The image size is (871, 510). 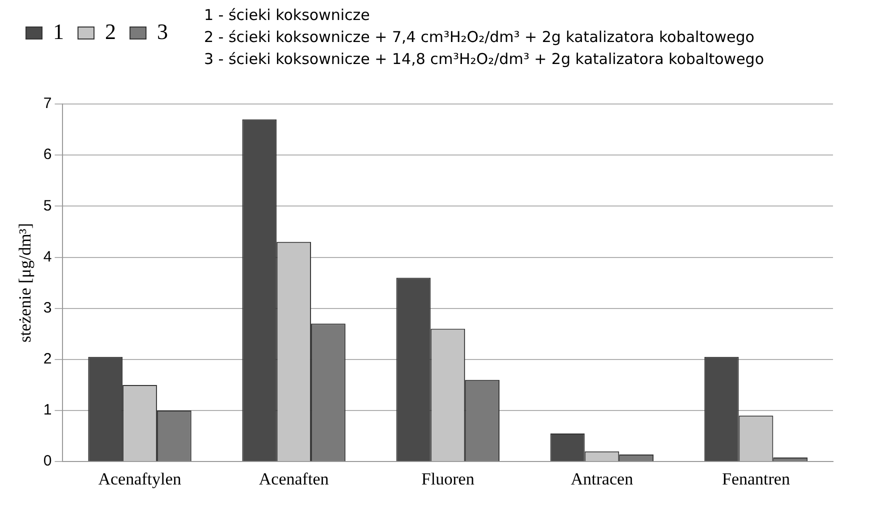 What do you see at coordinates (756, 478) in the screenshot?
I see `x-tick-label: Fenantren` at bounding box center [756, 478].